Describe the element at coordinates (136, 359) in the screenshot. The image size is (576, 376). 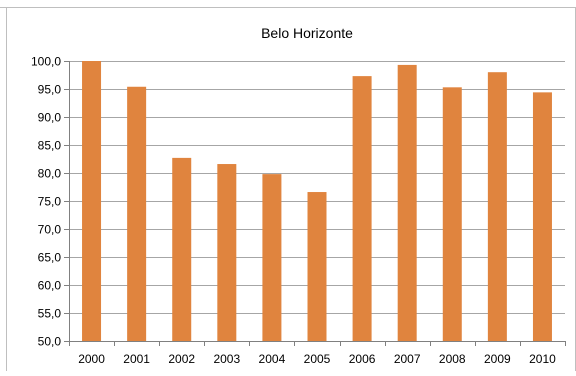
I see `x-tick-label: 2001` at that location.